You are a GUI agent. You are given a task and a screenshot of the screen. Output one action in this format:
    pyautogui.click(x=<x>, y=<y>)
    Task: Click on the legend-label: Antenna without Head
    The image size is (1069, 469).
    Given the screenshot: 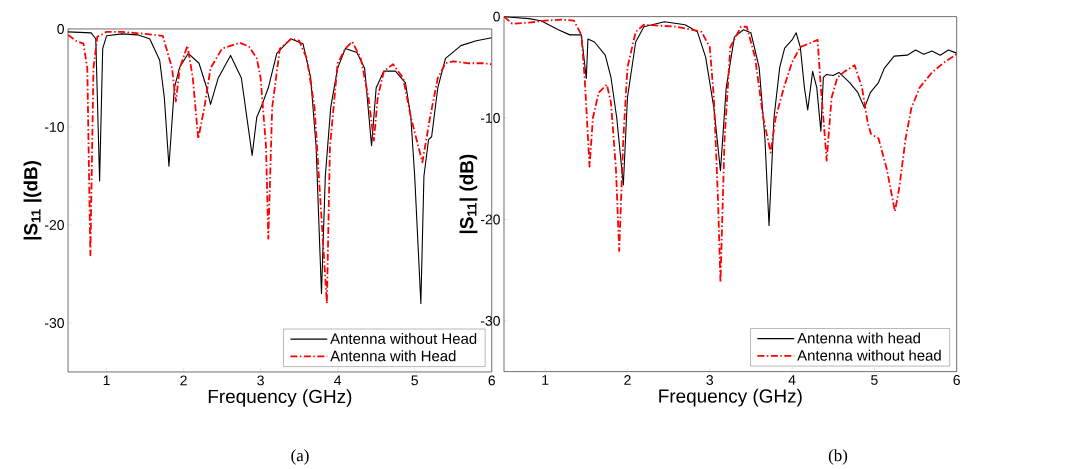 What is the action you would take?
    pyautogui.click(x=403, y=338)
    